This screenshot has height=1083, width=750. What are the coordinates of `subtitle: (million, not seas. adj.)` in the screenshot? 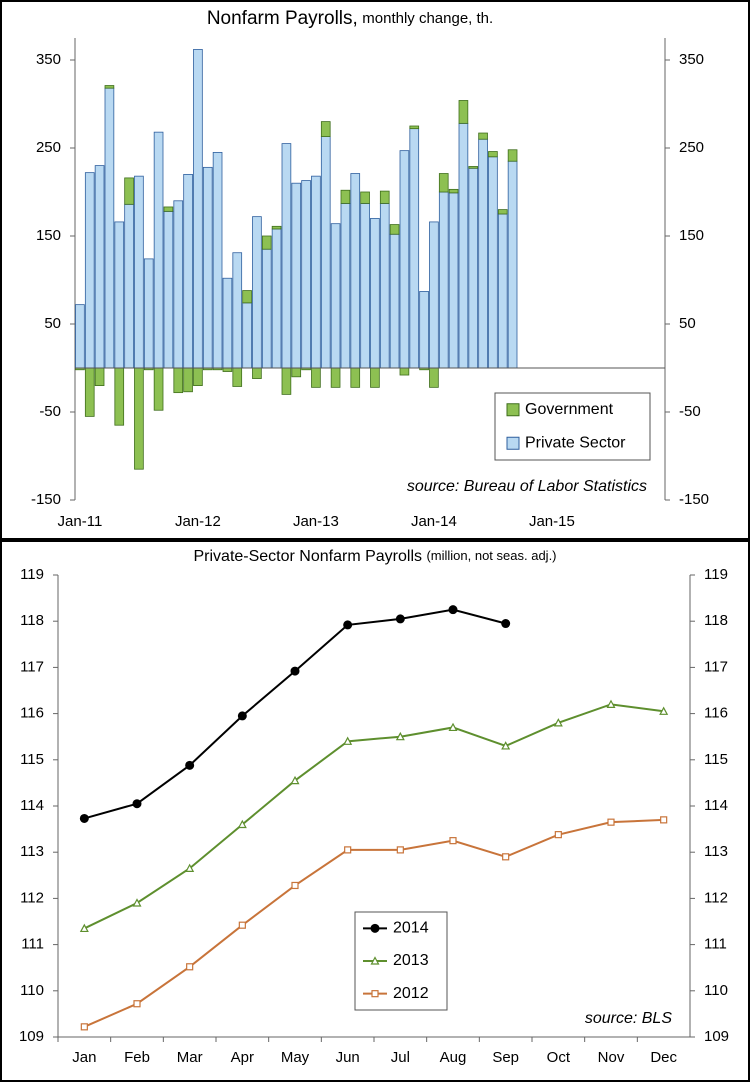 It's located at (491, 555).